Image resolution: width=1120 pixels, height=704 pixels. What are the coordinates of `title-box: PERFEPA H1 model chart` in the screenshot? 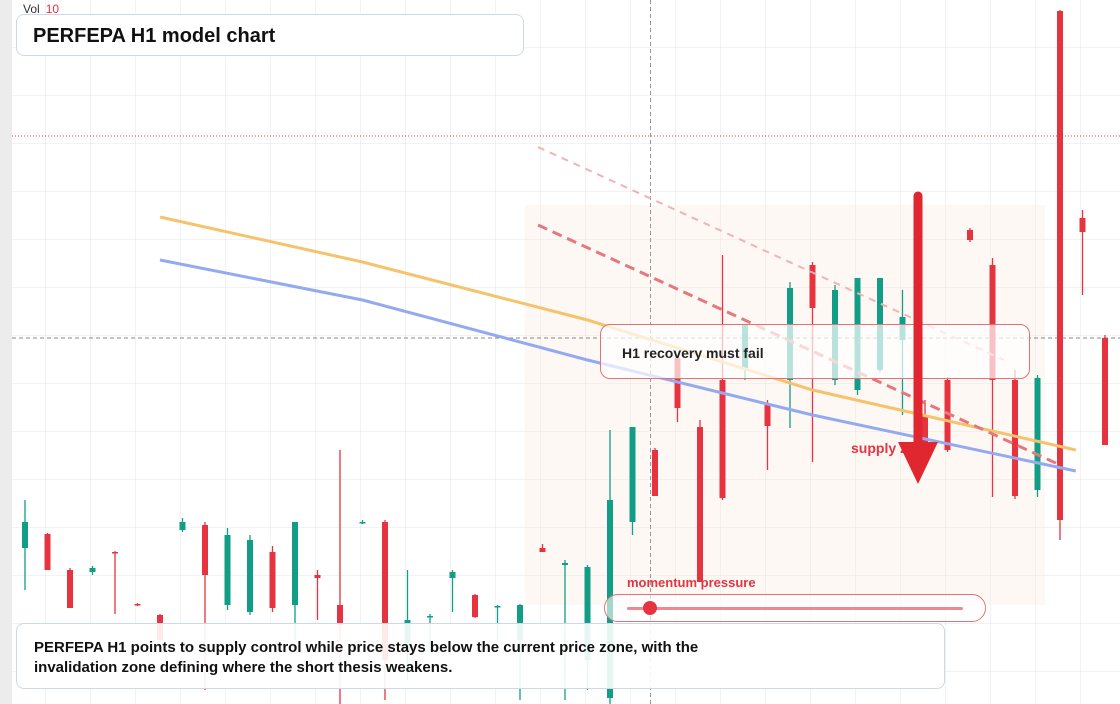 It's located at (270, 35).